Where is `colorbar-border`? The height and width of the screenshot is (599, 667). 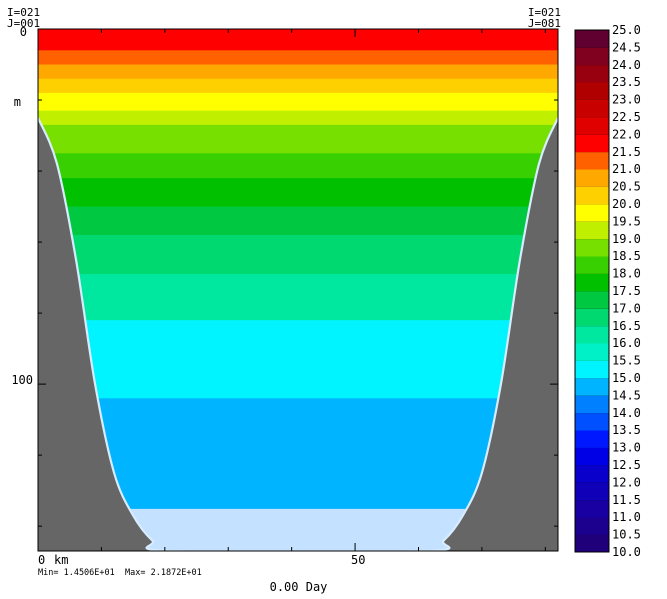
colorbar-border is located at coordinates (592, 291).